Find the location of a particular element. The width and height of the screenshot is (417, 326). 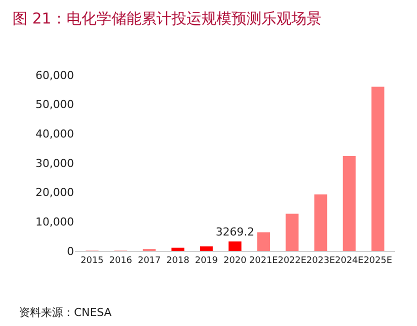

x-tick-label: 2023E is located at coordinates (321, 261).